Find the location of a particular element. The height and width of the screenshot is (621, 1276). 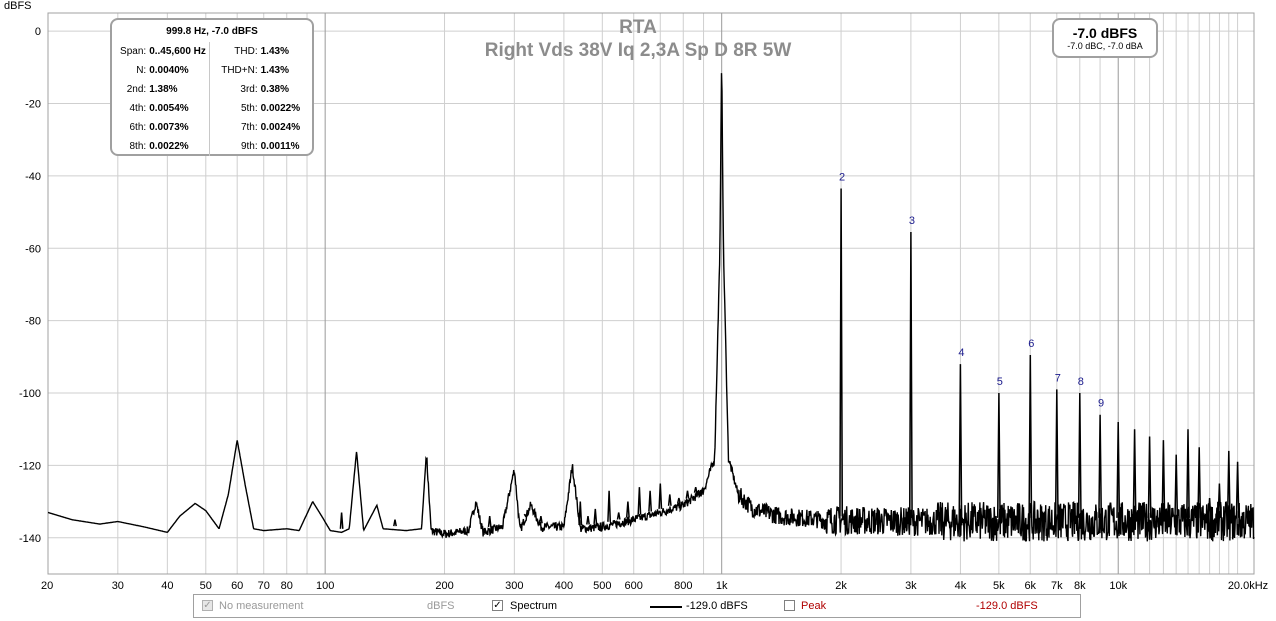

stats-row: Span: 0..45,600 Hz THD: 1.43% is located at coordinates (212, 51).